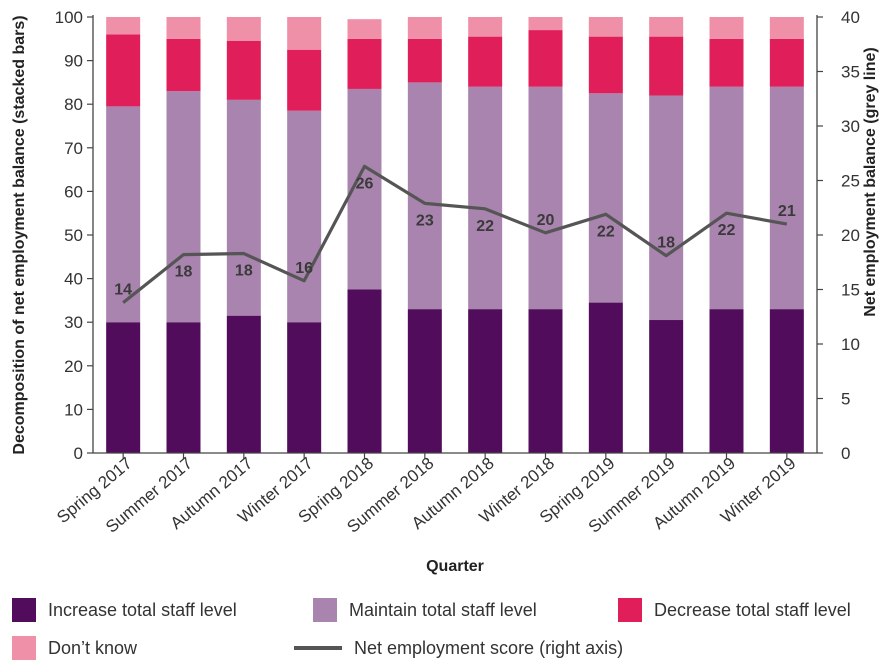 The height and width of the screenshot is (662, 883). What do you see at coordinates (425, 220) in the screenshot?
I see `net-score-label-6: 23` at bounding box center [425, 220].